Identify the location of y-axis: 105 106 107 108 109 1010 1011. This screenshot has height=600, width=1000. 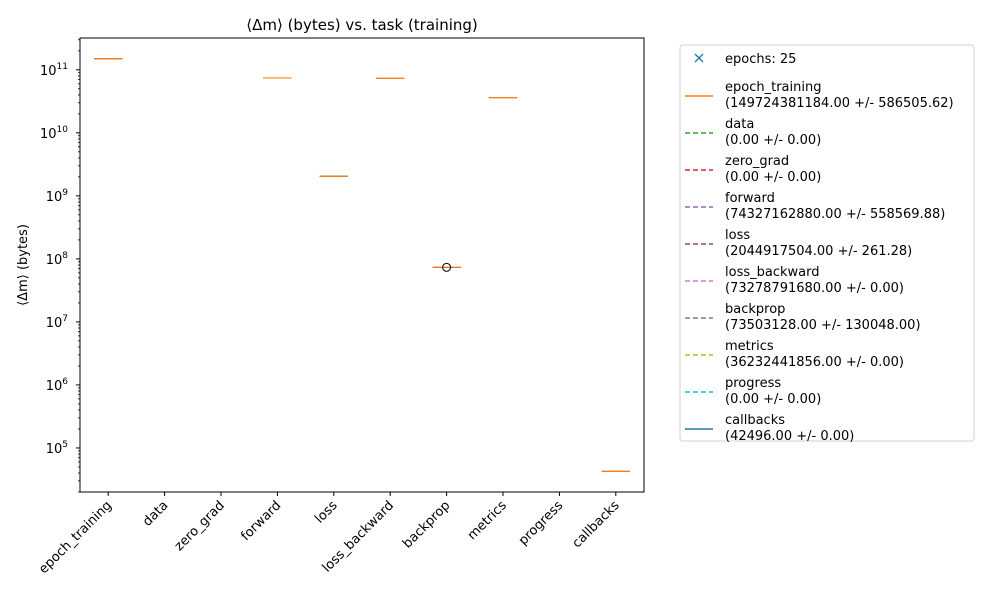
(60, 266).